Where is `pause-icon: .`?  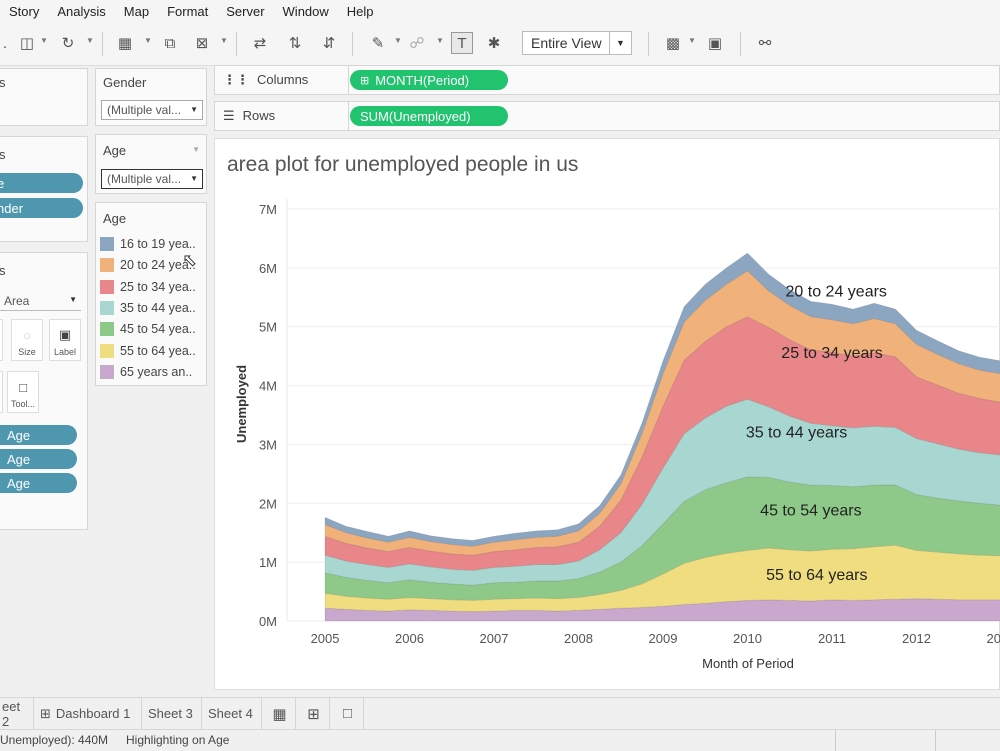
pause-icon: . is located at coordinates (5, 43).